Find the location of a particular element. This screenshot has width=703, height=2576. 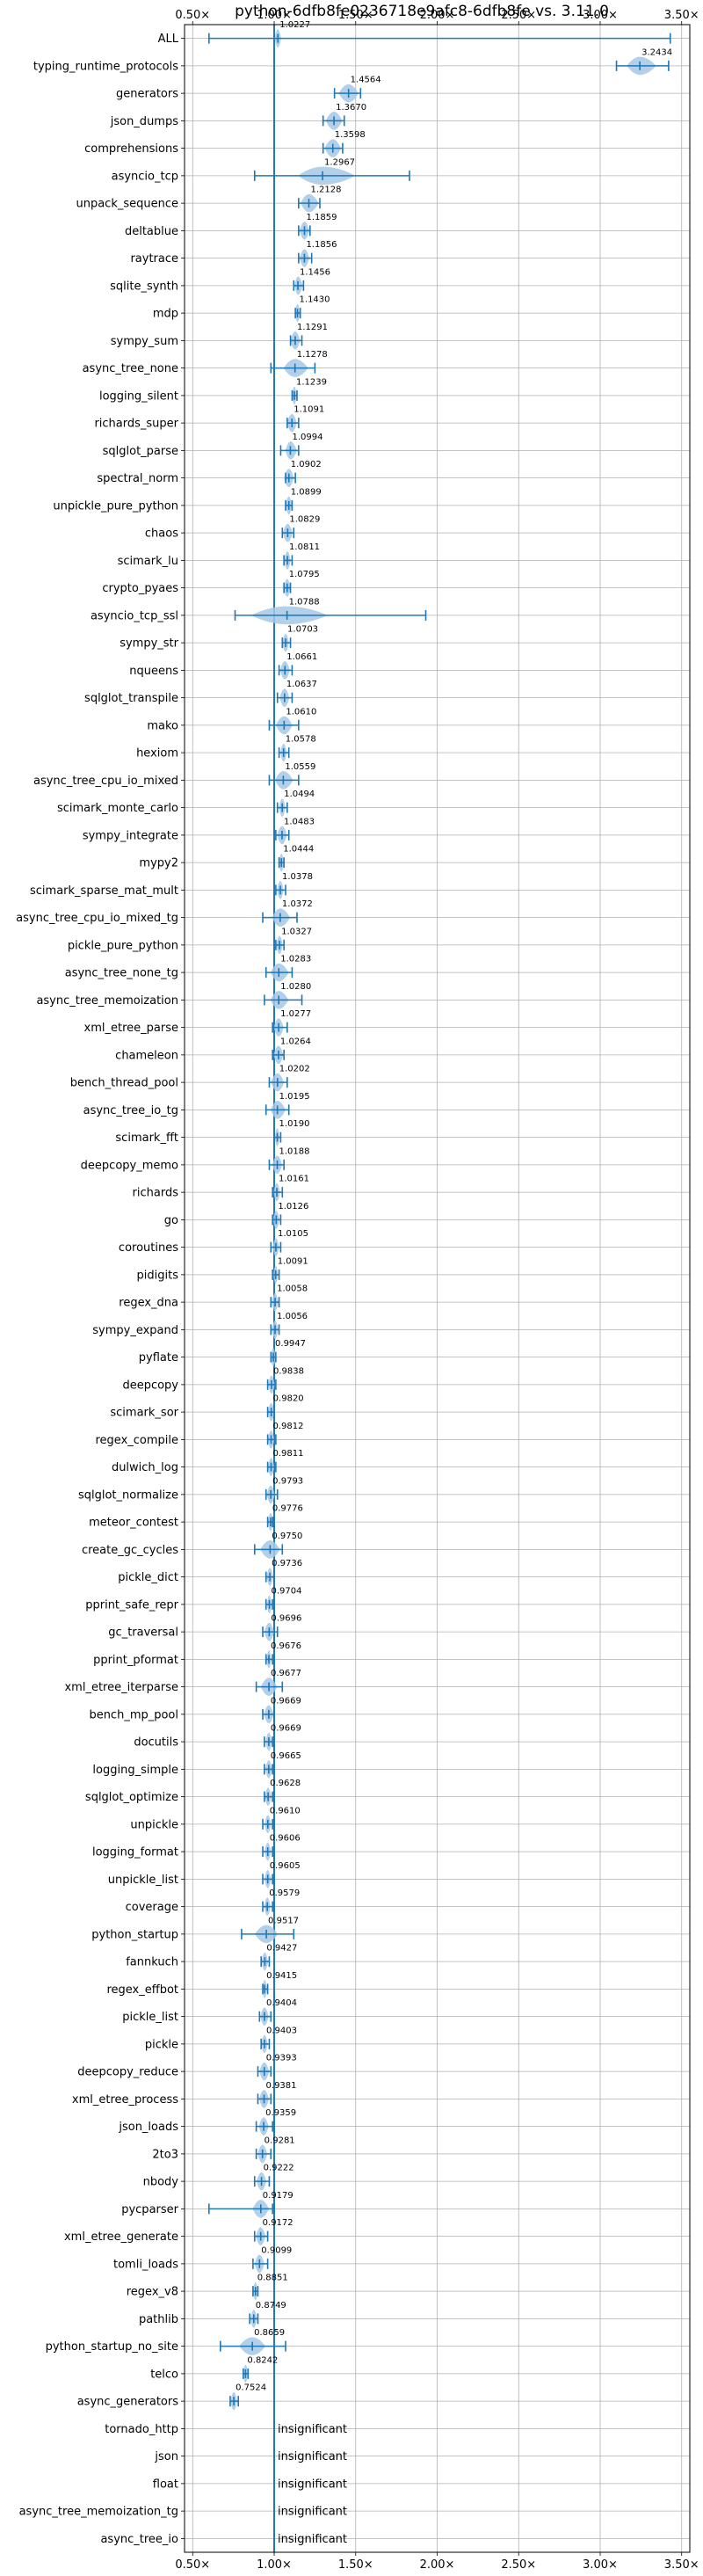

value-label: 1.0661 is located at coordinates (301, 657).